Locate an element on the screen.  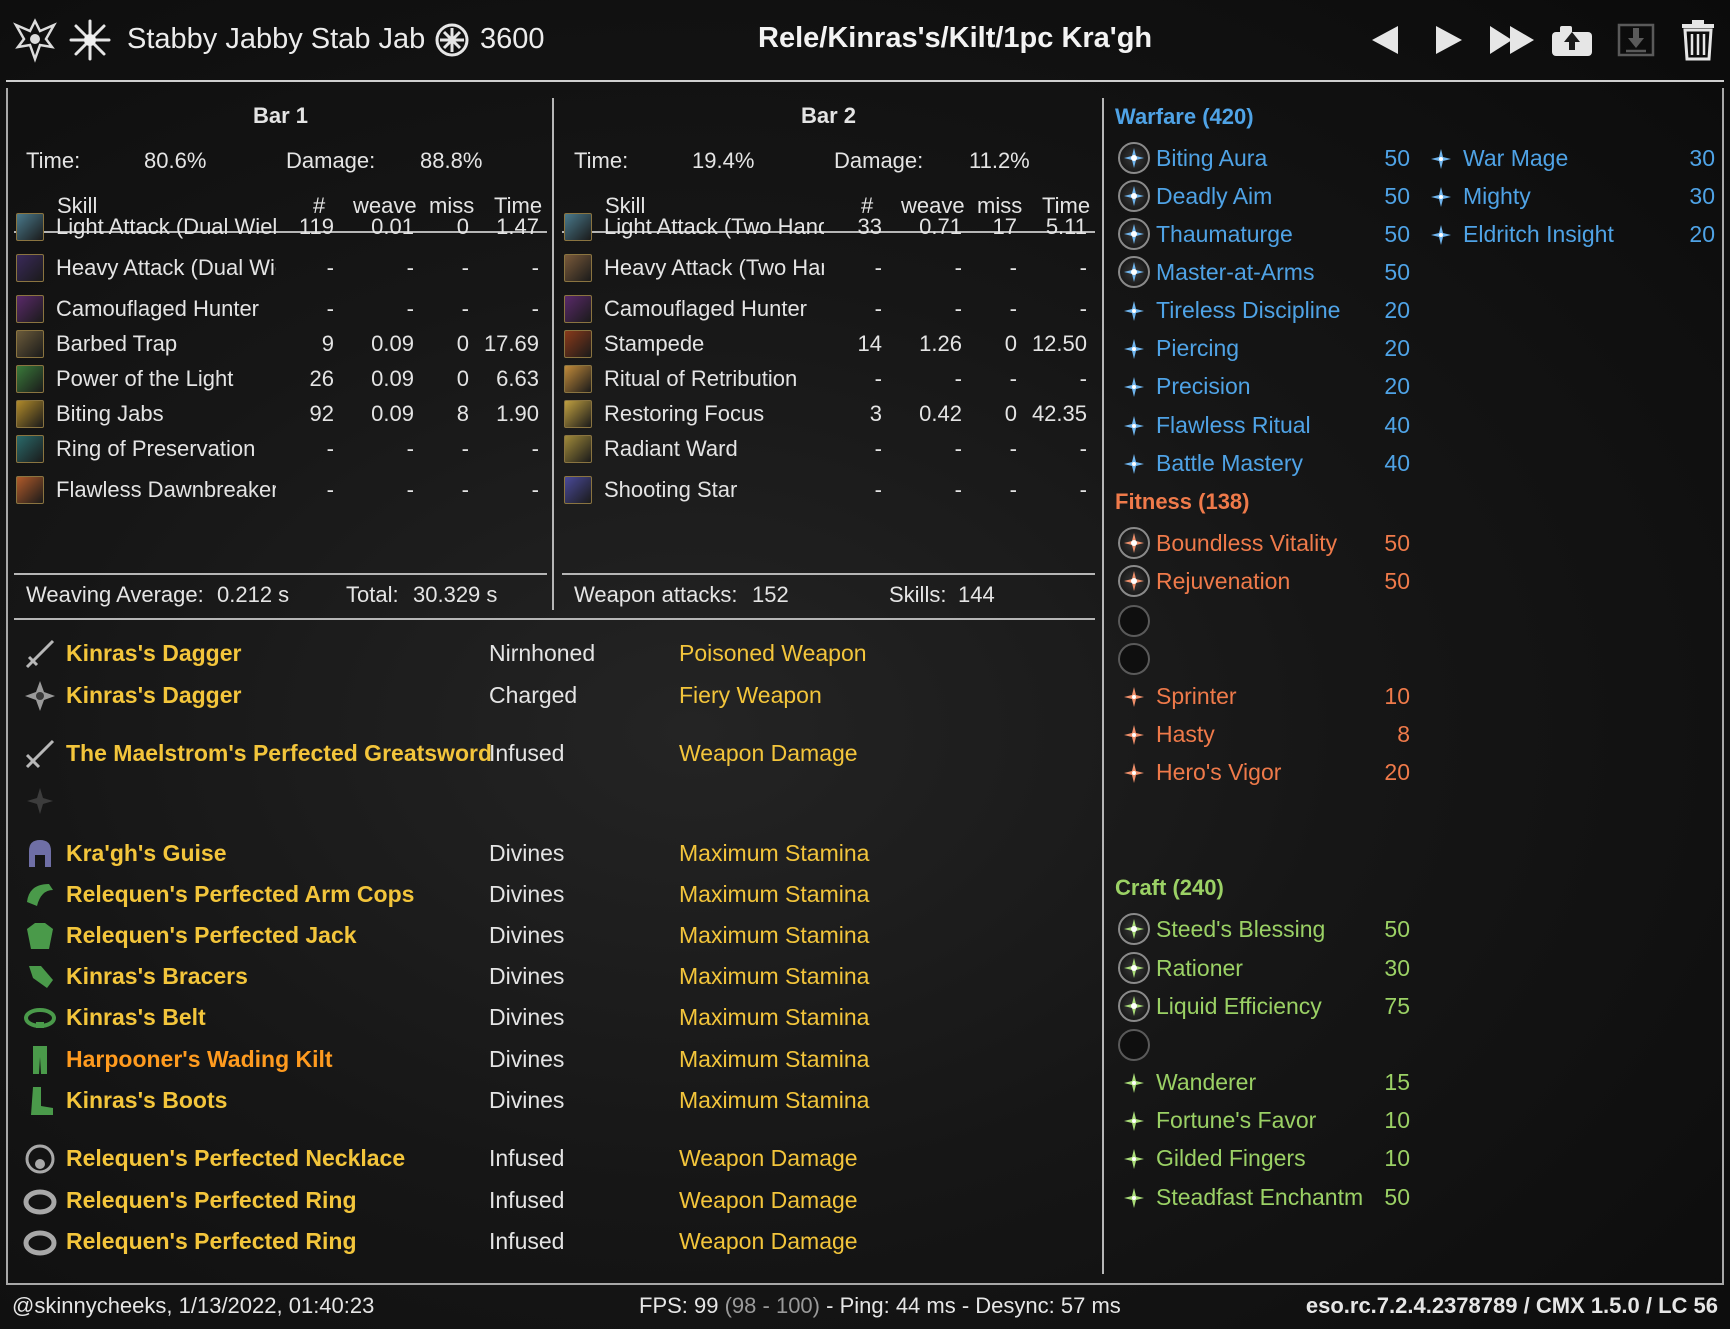
gear-name: Kinras's Bracers is located at coordinates (157, 976).